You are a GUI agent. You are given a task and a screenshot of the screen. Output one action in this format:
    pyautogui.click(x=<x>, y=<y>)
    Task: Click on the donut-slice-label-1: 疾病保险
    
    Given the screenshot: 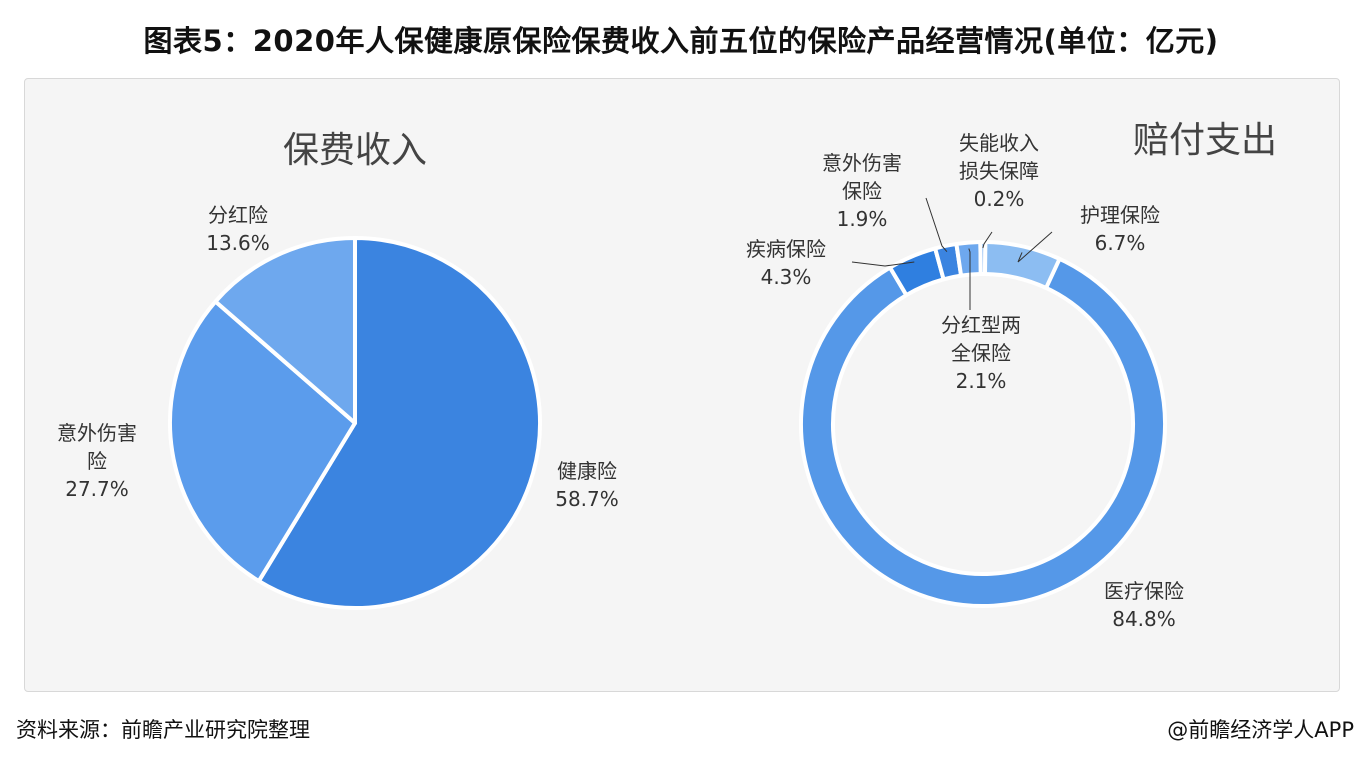 What is the action you would take?
    pyautogui.click(x=786, y=249)
    